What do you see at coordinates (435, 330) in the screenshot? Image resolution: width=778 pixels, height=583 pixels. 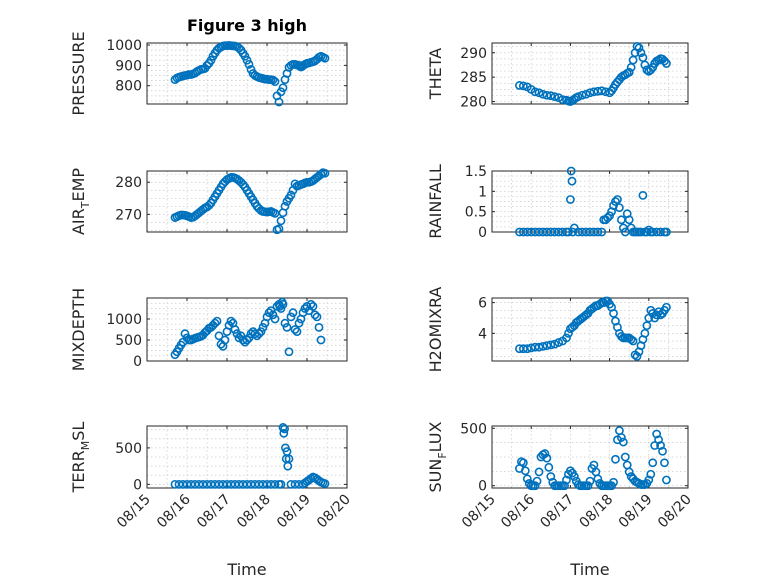 I see `y-axis-label: H2OMIXRA` at bounding box center [435, 330].